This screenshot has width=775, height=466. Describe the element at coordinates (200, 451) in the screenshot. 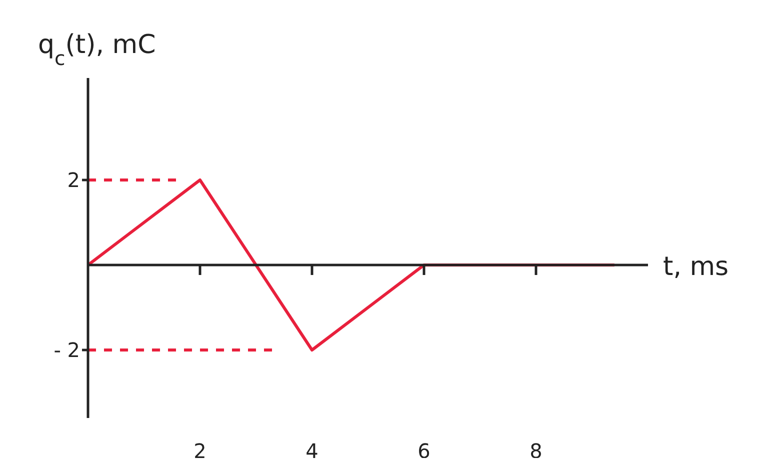

I see `x-tick-label: 2` at that location.